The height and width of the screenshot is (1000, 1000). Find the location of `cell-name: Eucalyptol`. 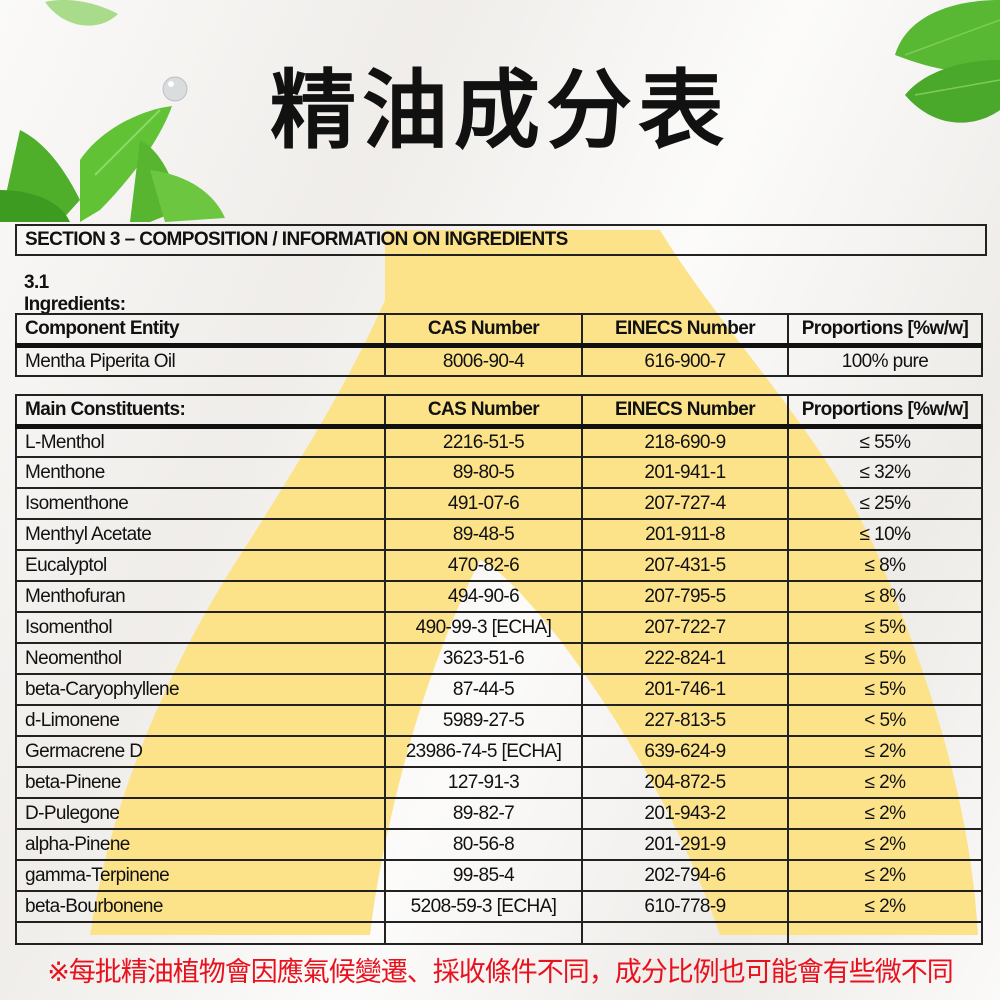

cell-name: Eucalyptol is located at coordinates (200, 565).